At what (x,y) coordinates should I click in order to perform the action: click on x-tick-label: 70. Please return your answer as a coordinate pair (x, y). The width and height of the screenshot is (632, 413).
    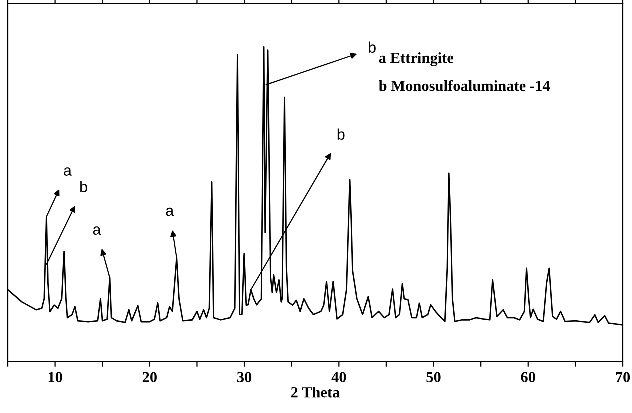
    Looking at the image, I should click on (623, 377).